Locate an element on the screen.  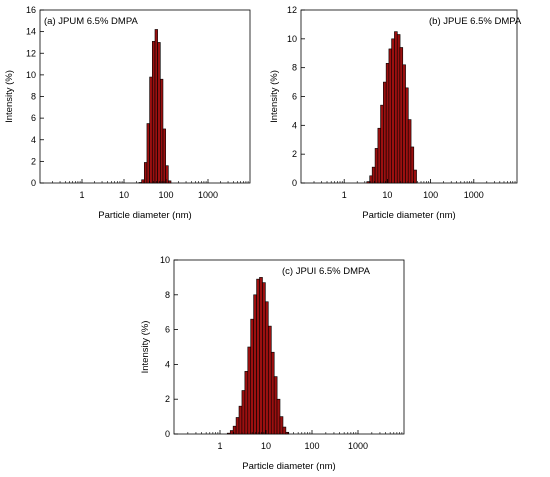
plot-frame is located at coordinates (145, 96).